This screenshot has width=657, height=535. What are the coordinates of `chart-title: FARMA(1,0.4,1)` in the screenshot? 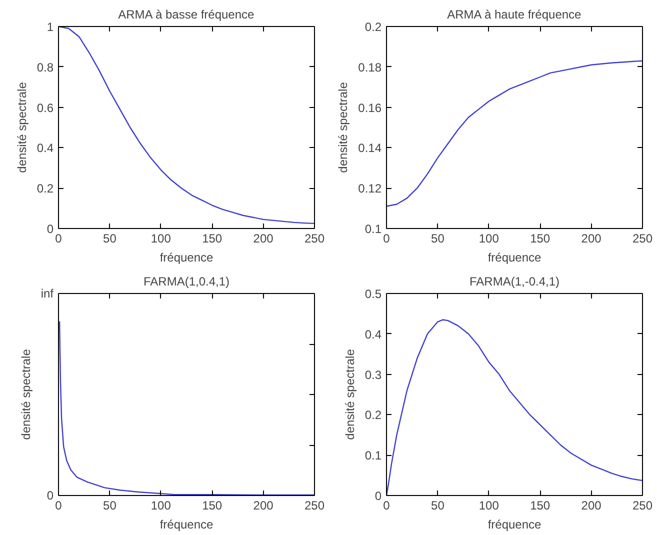 It's located at (186, 281).